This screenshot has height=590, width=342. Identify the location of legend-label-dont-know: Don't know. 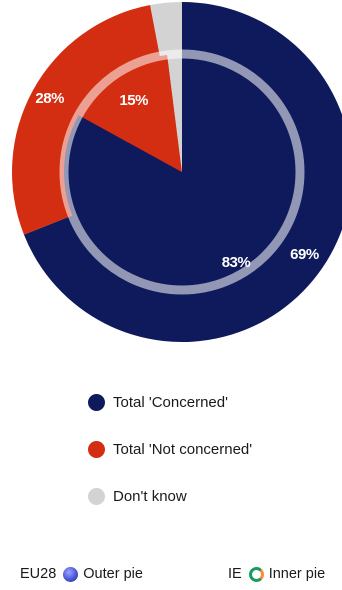
(150, 496).